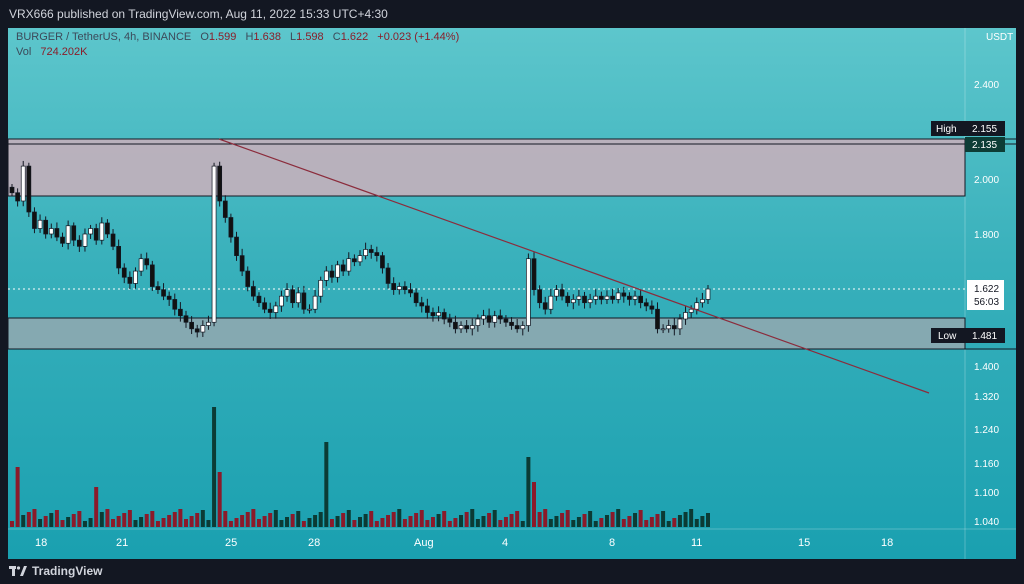 This screenshot has width=1024, height=584. What do you see at coordinates (487, 167) in the screenshot?
I see `resistance-zone` at bounding box center [487, 167].